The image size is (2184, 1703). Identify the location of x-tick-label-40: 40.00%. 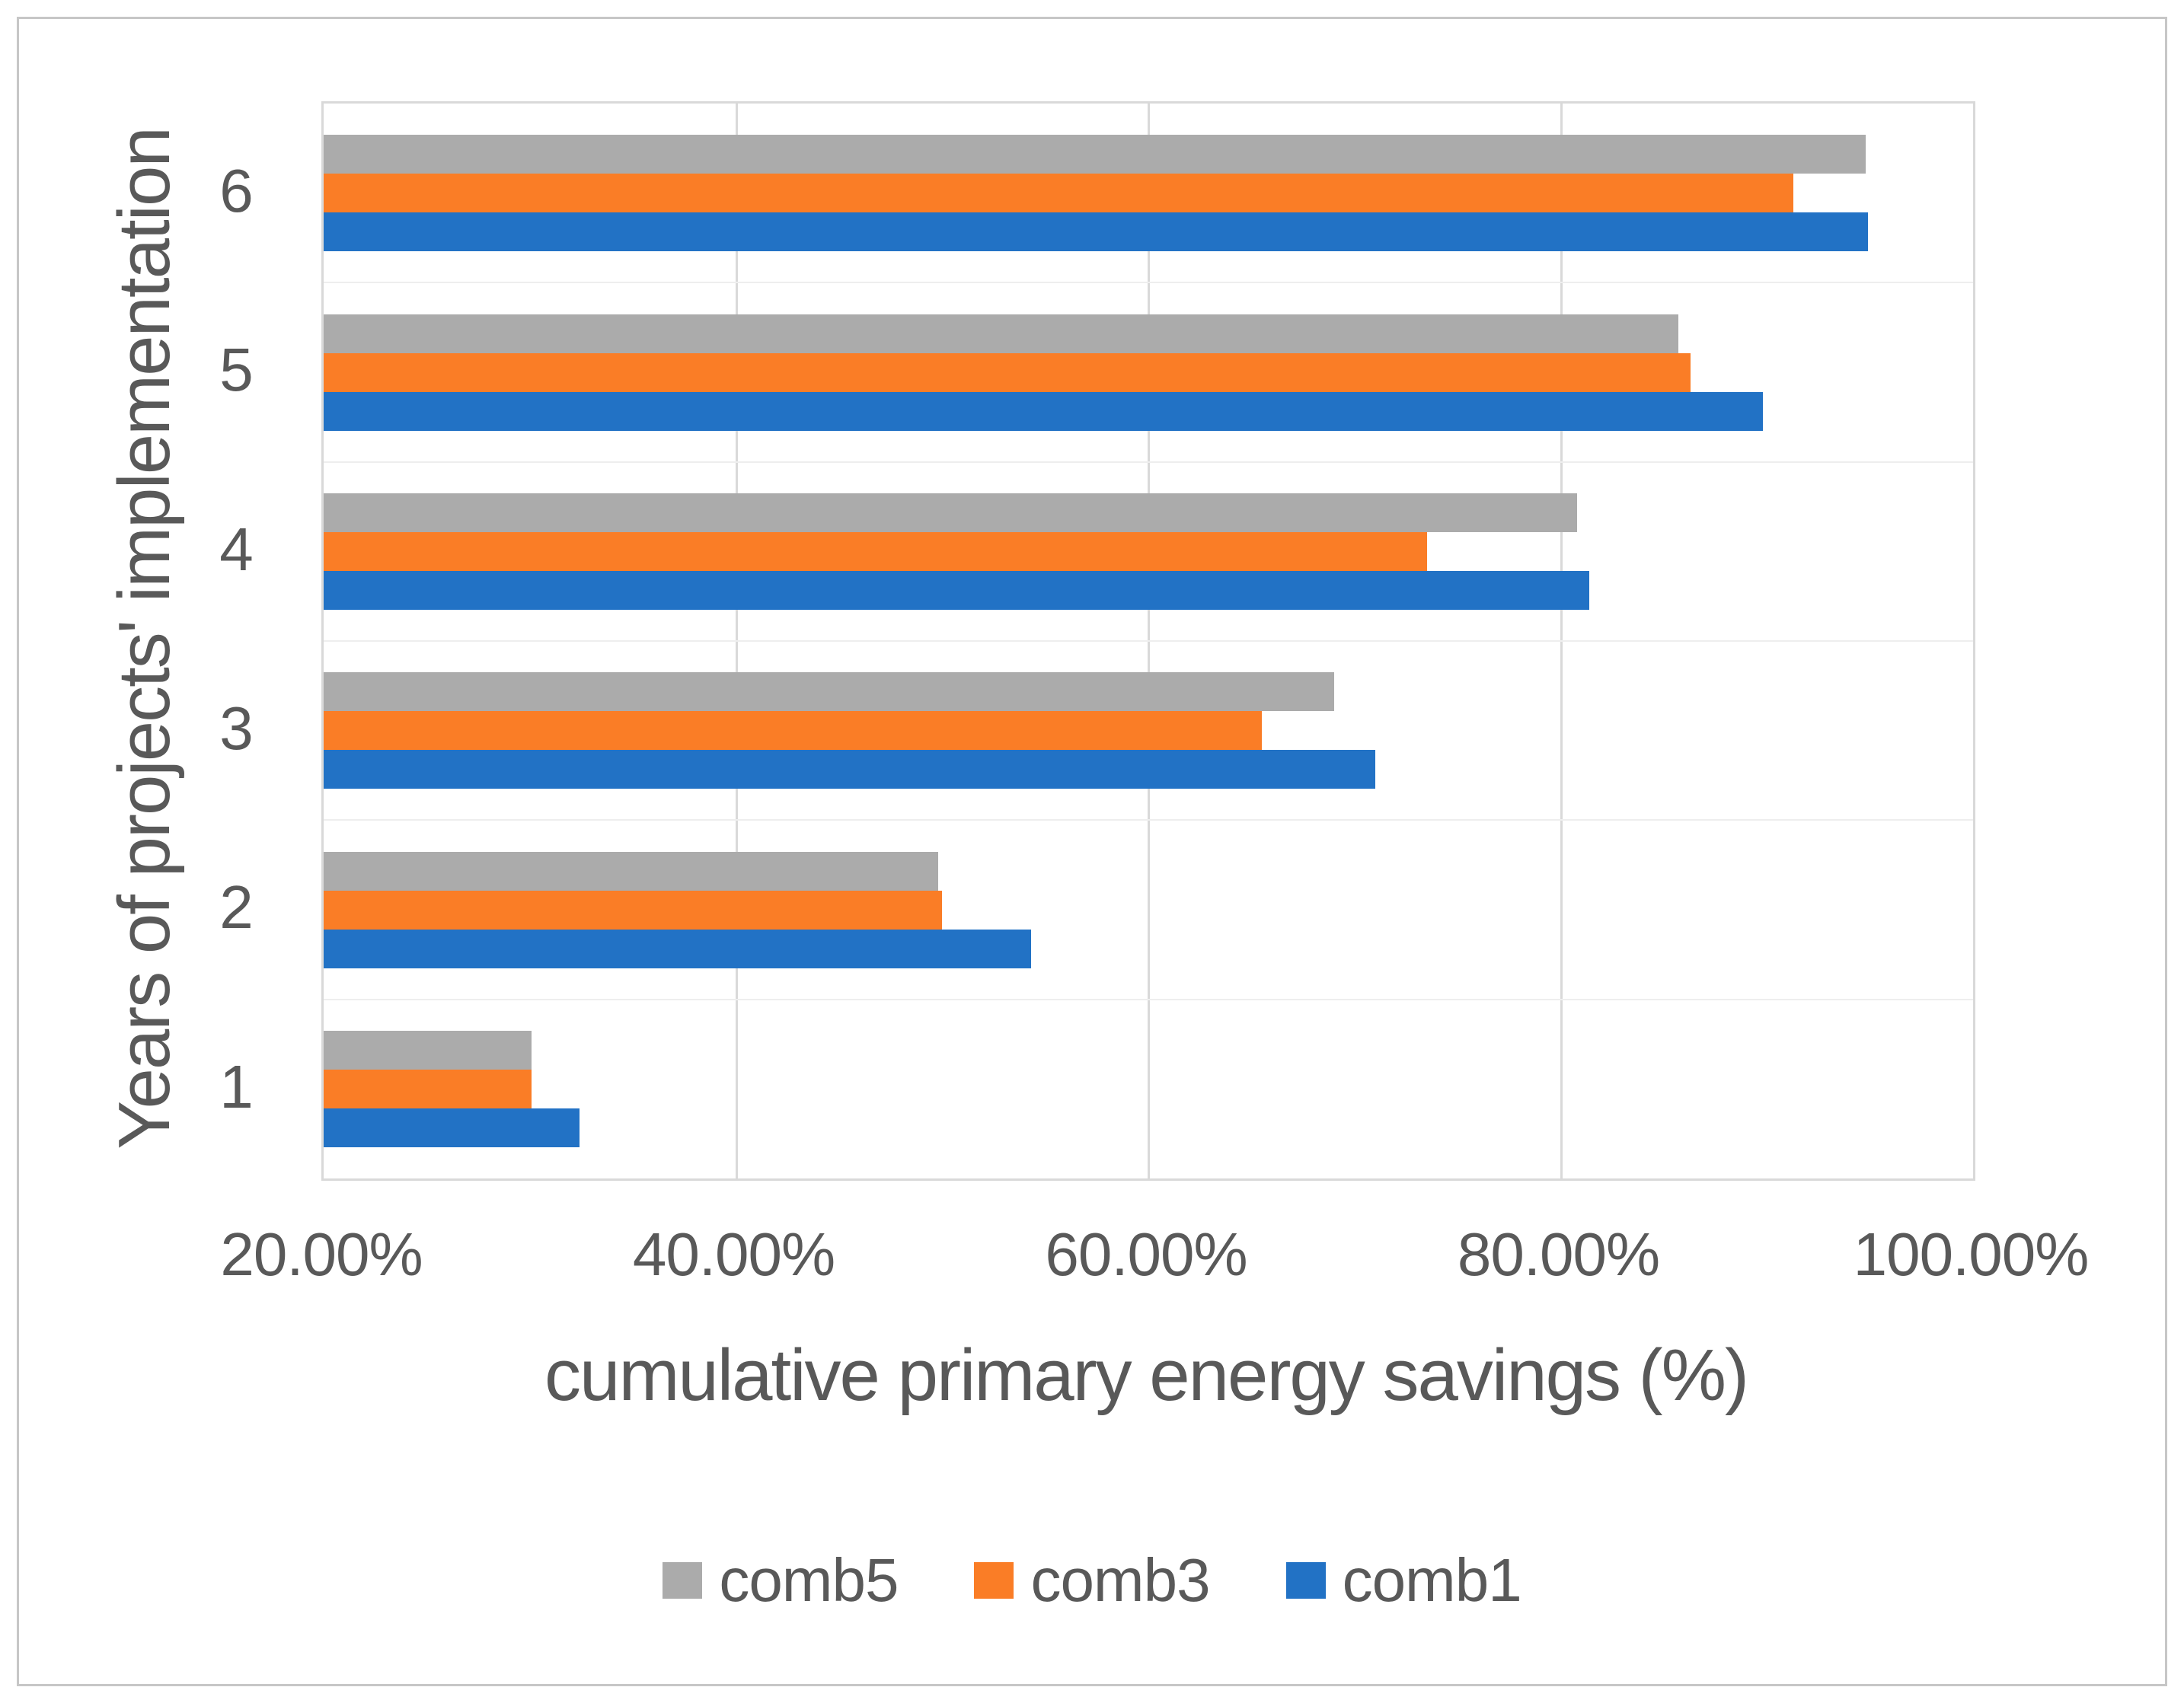
(733, 1254).